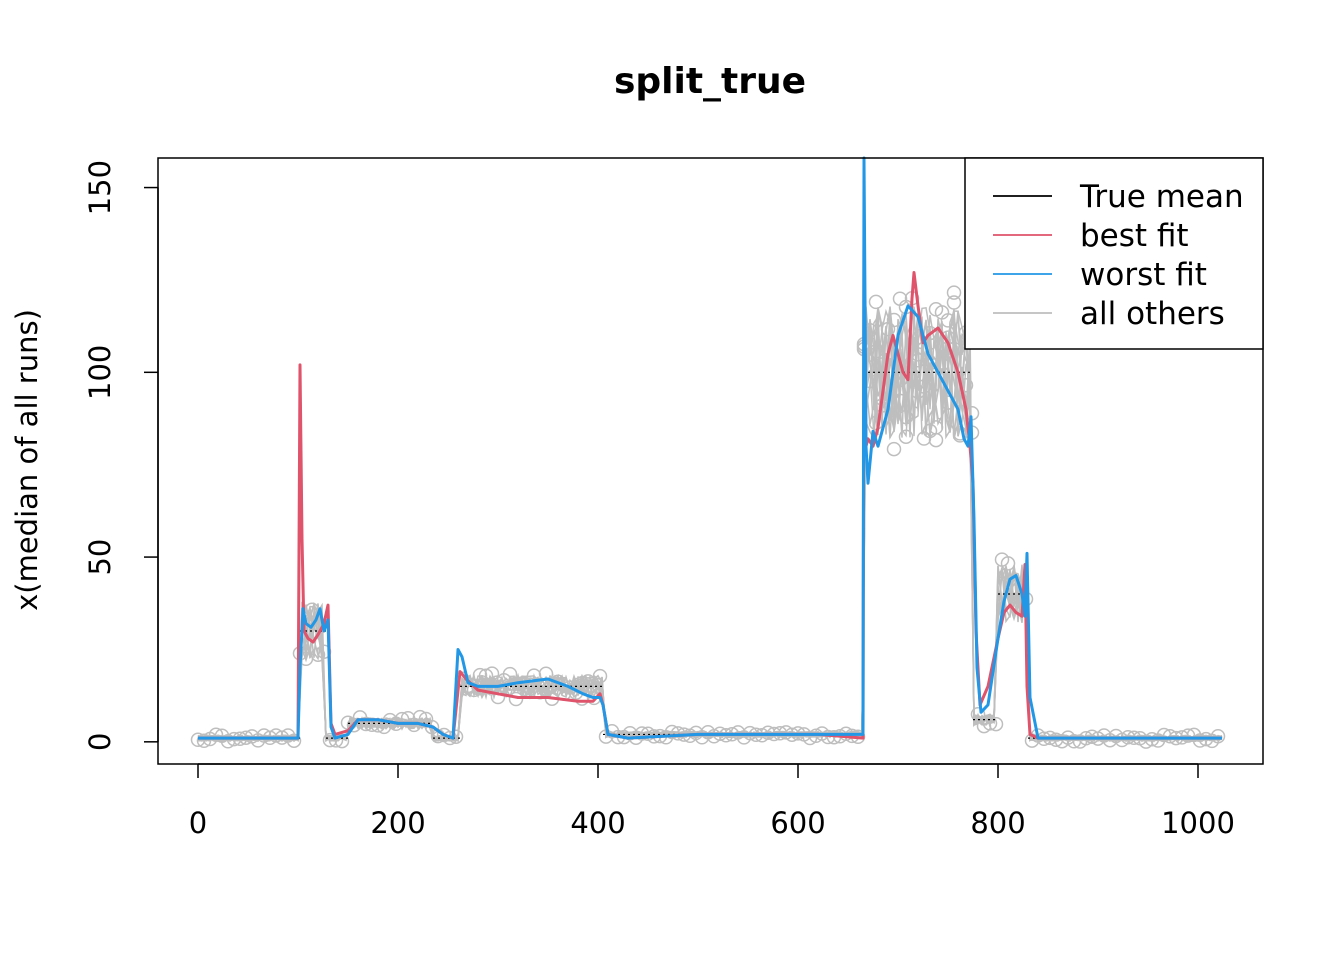 The height and width of the screenshot is (960, 1344). I want to click on legend-label: worst fit, so click(1143, 275).